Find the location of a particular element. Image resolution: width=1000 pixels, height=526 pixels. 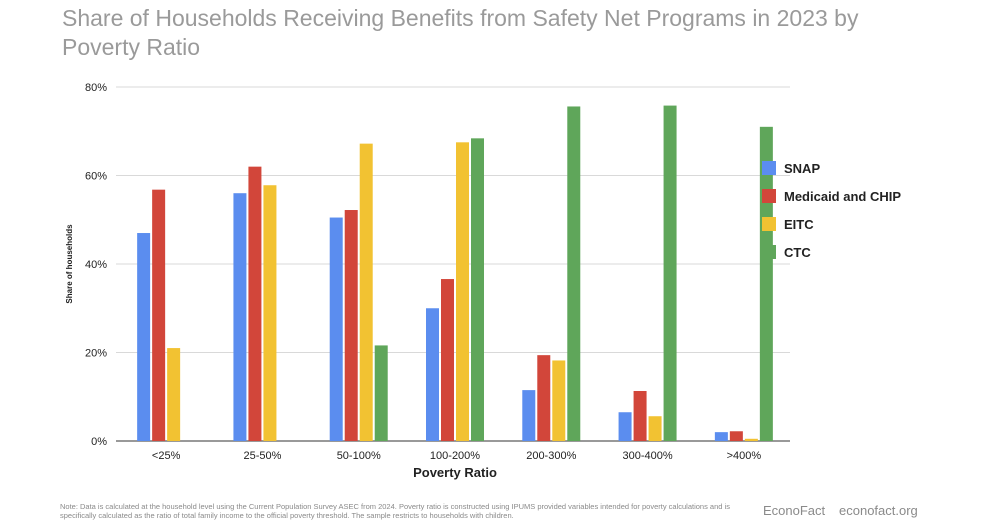

x-tick-label: 300-400% is located at coordinates (647, 456).